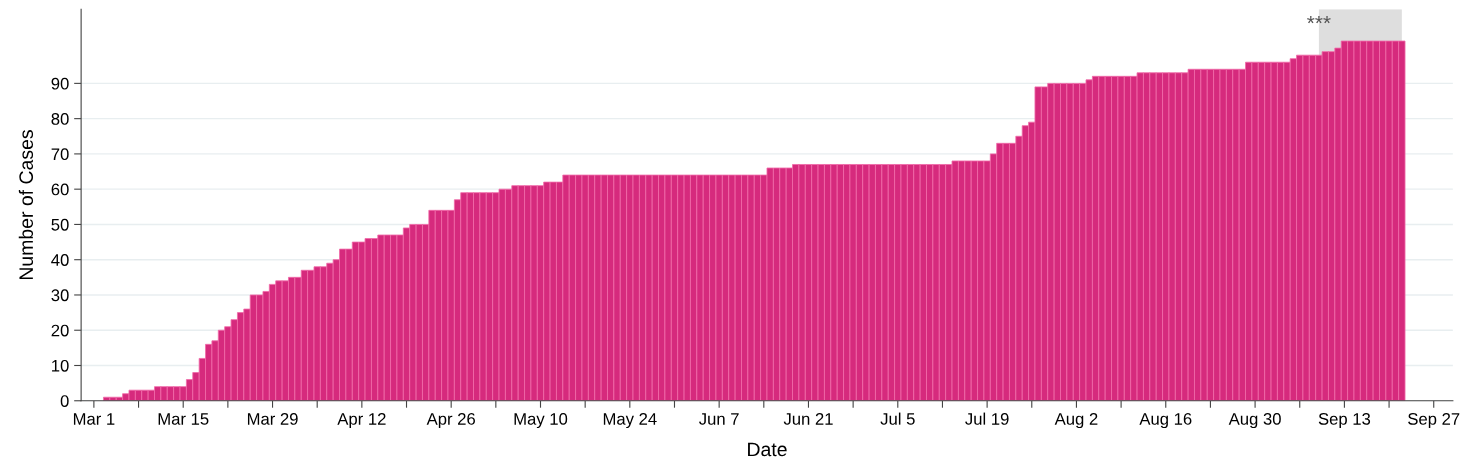 The image size is (1475, 466). What do you see at coordinates (60, 260) in the screenshot?
I see `y-tick-label: 40` at bounding box center [60, 260].